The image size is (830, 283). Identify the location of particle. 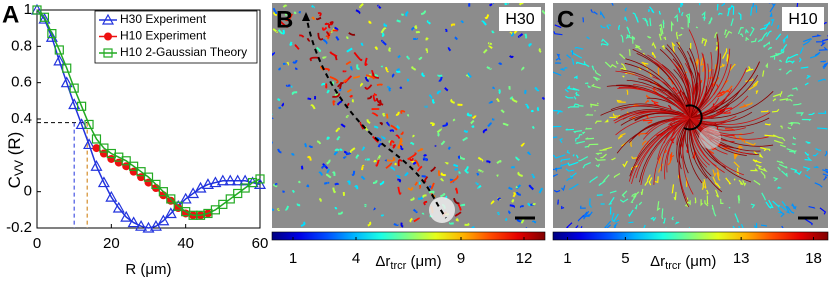
(710, 138).